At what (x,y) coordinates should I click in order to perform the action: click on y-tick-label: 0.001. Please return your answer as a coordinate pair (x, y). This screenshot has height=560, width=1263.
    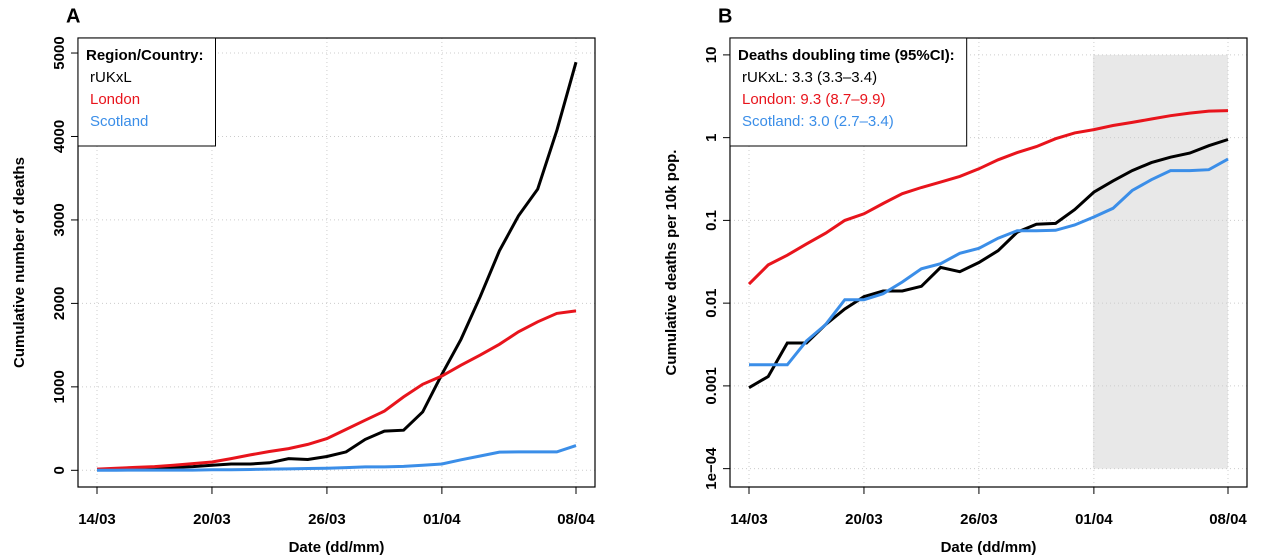
    Looking at the image, I should click on (711, 386).